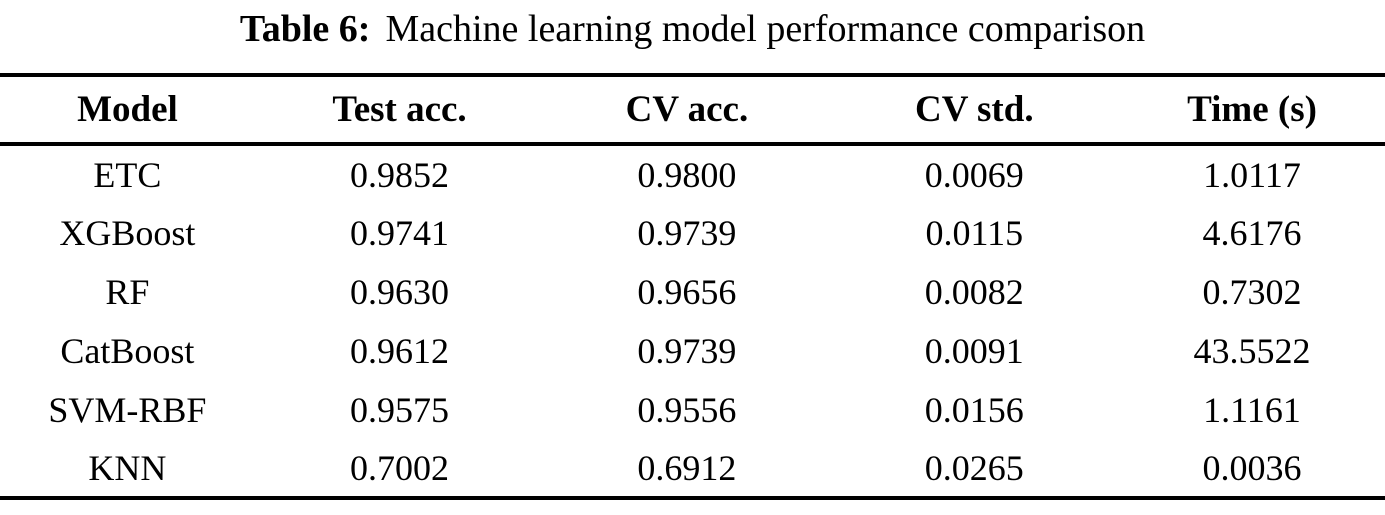  What do you see at coordinates (687, 291) in the screenshot?
I see `cv-acc-cell: 0.9656` at bounding box center [687, 291].